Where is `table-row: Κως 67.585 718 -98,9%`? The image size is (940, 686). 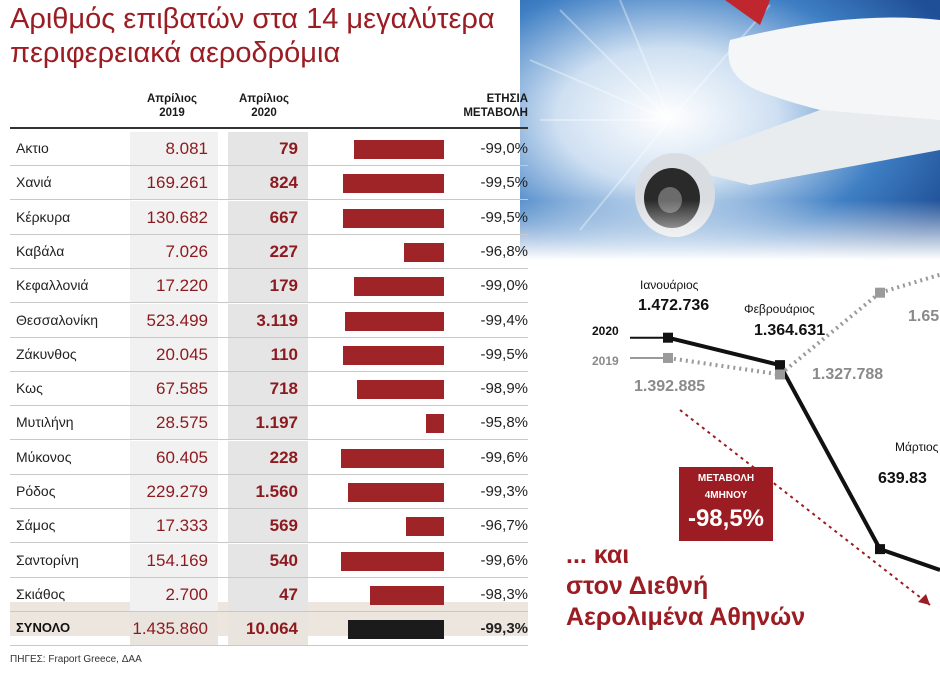
table-row: Κως 67.585 718 -98,9% is located at coordinates (269, 389).